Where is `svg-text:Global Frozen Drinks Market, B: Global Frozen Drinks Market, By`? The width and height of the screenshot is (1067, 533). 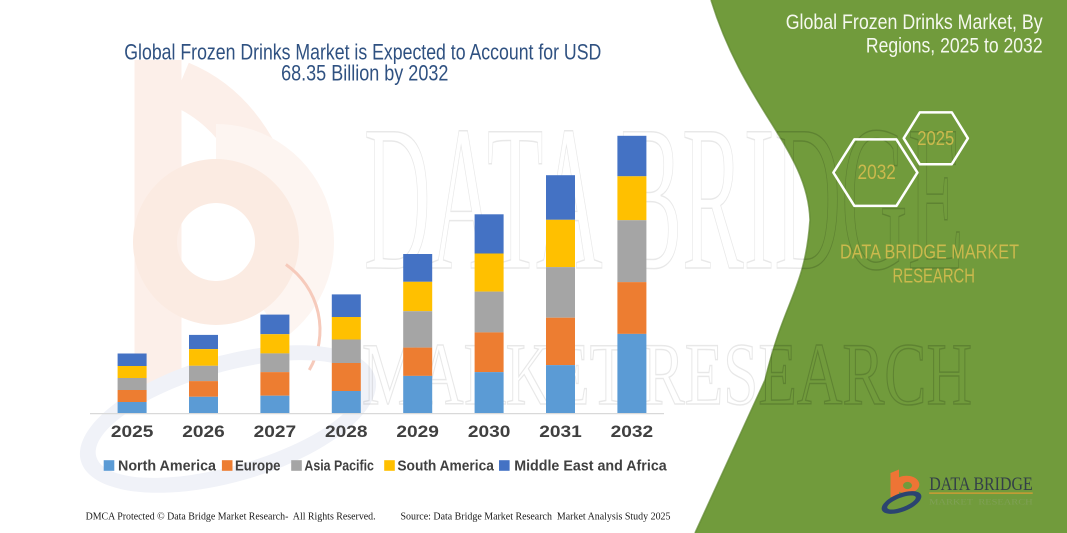
svg-text:Global Frozen Drinks Market, B: Global Frozen Drinks Market, By is located at coordinates (914, 22).